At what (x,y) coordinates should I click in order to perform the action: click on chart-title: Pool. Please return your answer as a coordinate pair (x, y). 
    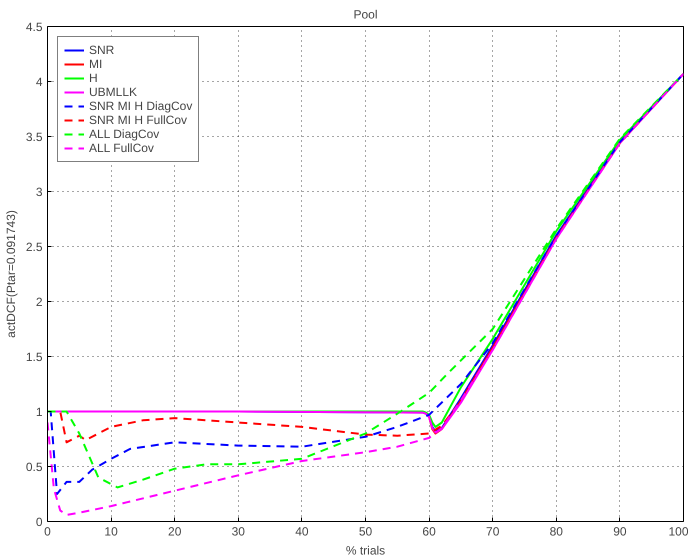
    Looking at the image, I should click on (365, 15).